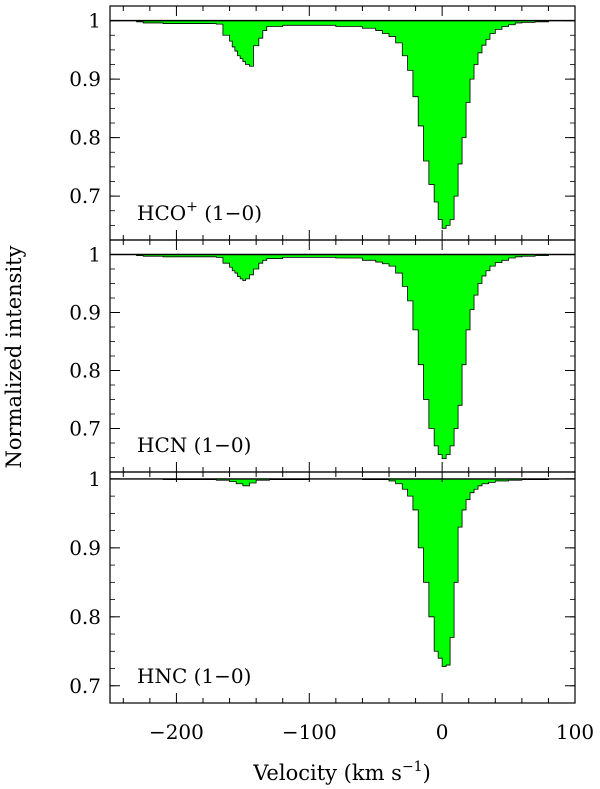  What do you see at coordinates (161, 213) in the screenshot?
I see `panel-label-main: HCO` at bounding box center [161, 213].